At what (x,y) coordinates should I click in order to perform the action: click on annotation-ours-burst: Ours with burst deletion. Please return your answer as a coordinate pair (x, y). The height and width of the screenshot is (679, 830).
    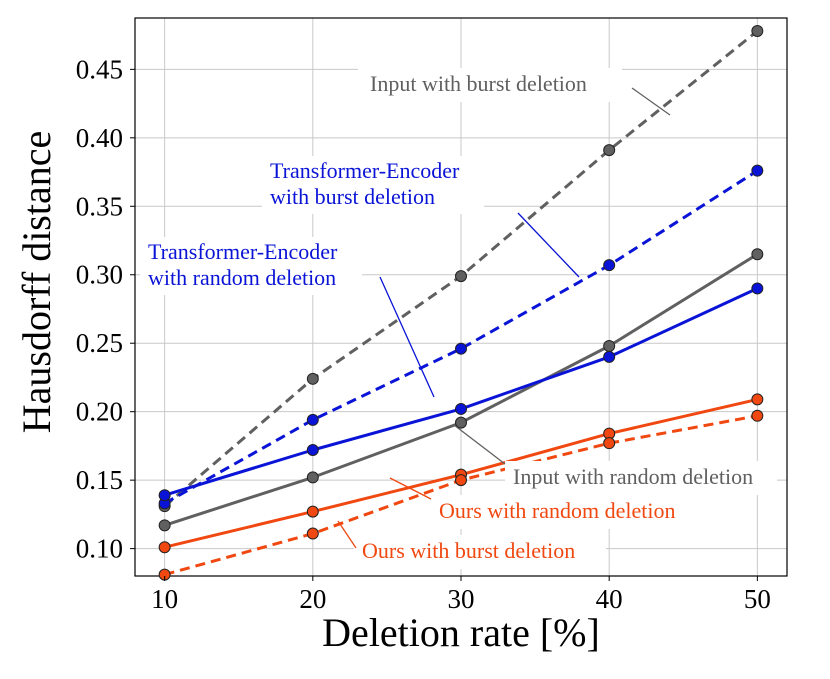
    Looking at the image, I should click on (471, 544).